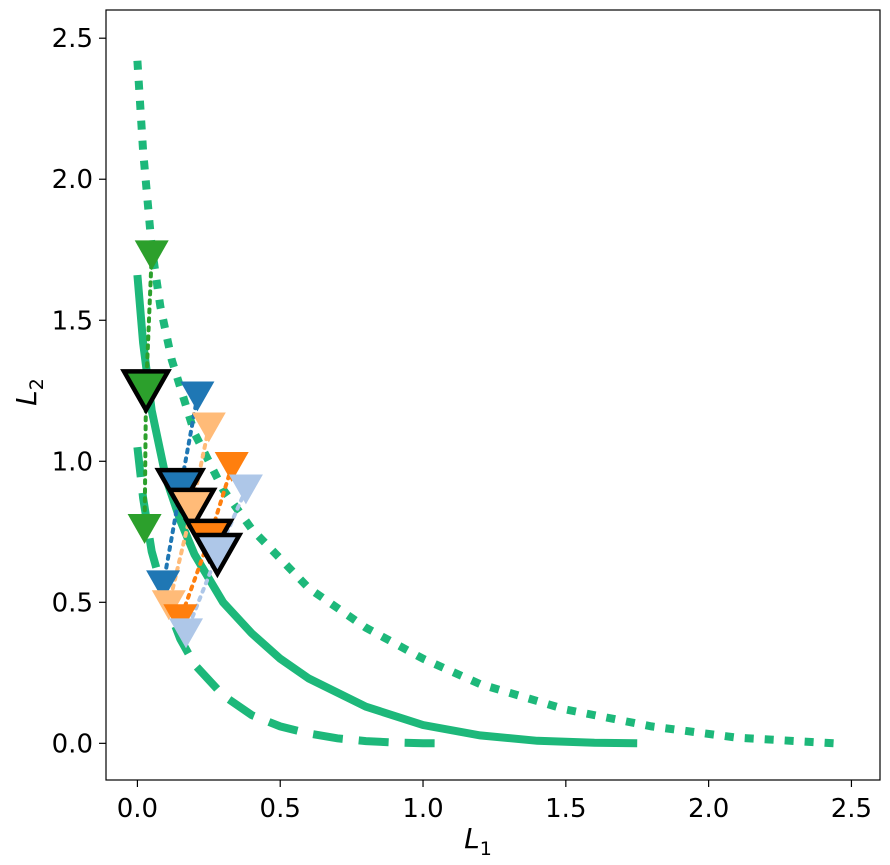 The height and width of the screenshot is (865, 890). What do you see at coordinates (72, 462) in the screenshot?
I see `y-tick-label: 1.0` at bounding box center [72, 462].